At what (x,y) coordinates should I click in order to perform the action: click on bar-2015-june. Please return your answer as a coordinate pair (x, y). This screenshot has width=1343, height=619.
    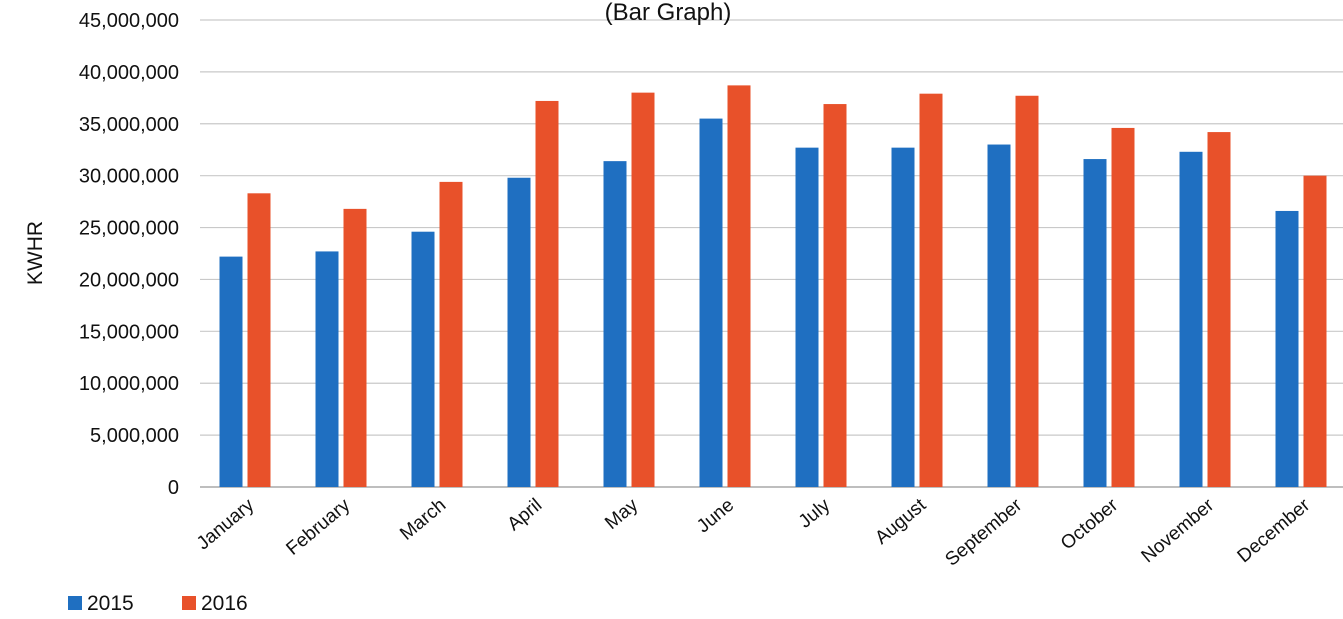
    Looking at the image, I should click on (711, 302).